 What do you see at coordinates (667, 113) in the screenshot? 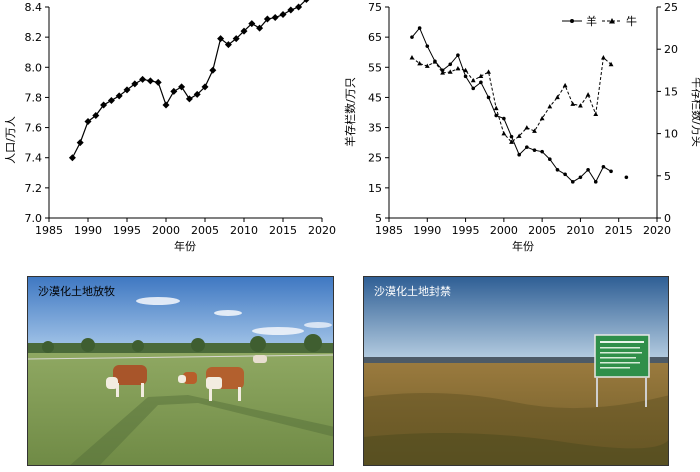
I see `y-ticks-right: 0 5 10 15 20 25` at bounding box center [667, 113].